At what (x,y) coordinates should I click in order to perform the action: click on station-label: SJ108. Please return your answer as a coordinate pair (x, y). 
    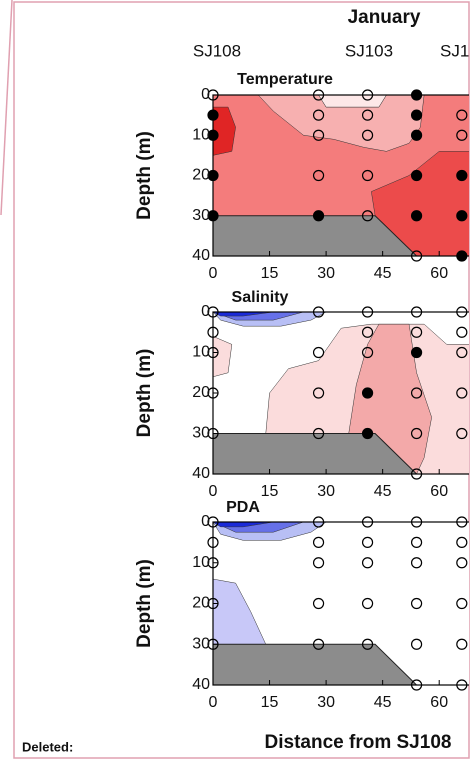
    Looking at the image, I should click on (217, 50).